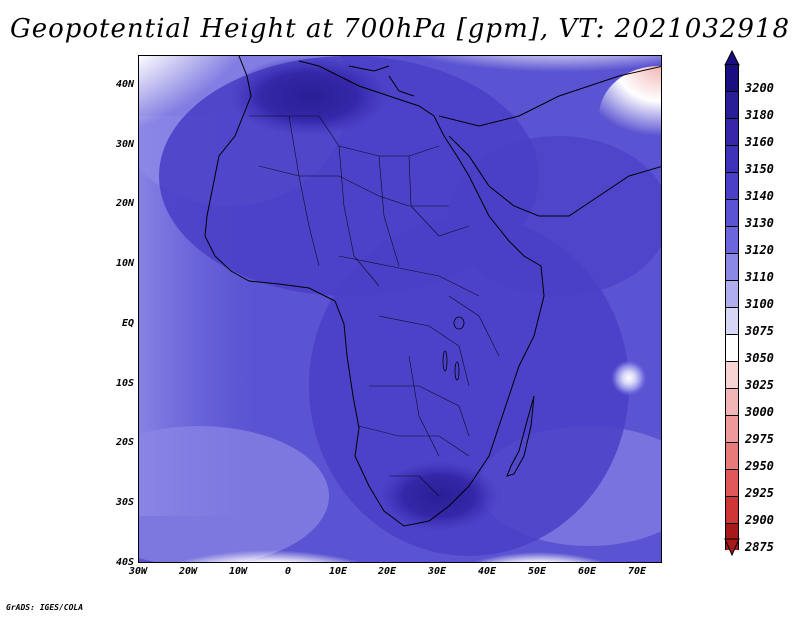  Describe the element at coordinates (238, 571) in the screenshot. I see `lon-label-10w: 10W` at that location.